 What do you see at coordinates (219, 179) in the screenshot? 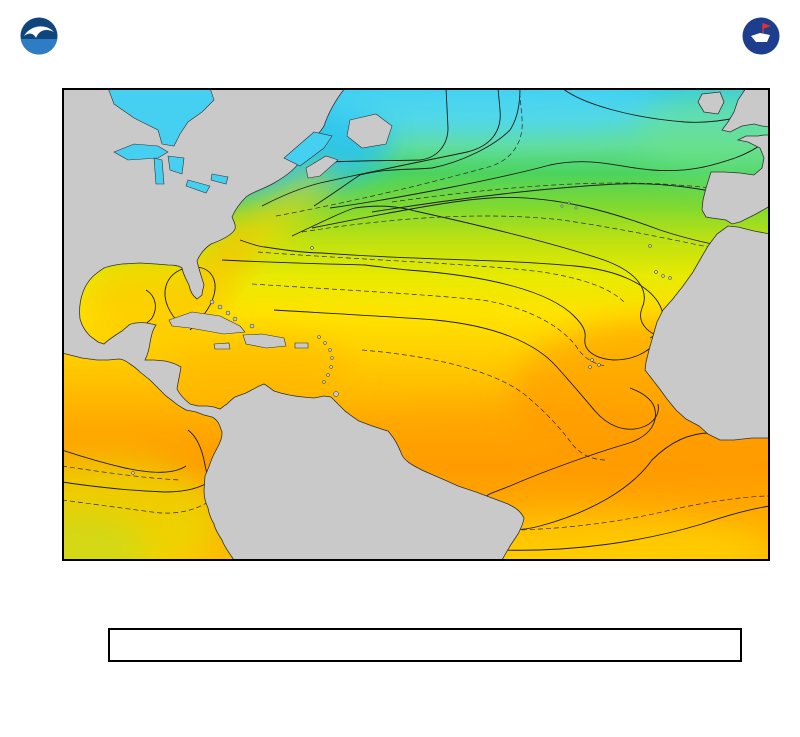
I see `lake-ontario` at bounding box center [219, 179].